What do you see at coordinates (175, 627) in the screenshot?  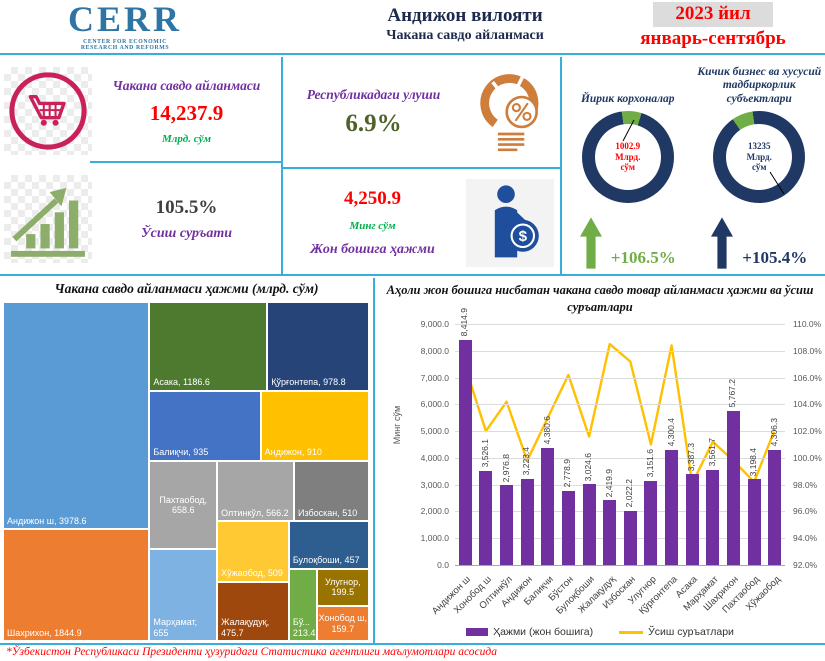 I see `treemap-cell-label: Марҳамат, 655` at bounding box center [175, 627].